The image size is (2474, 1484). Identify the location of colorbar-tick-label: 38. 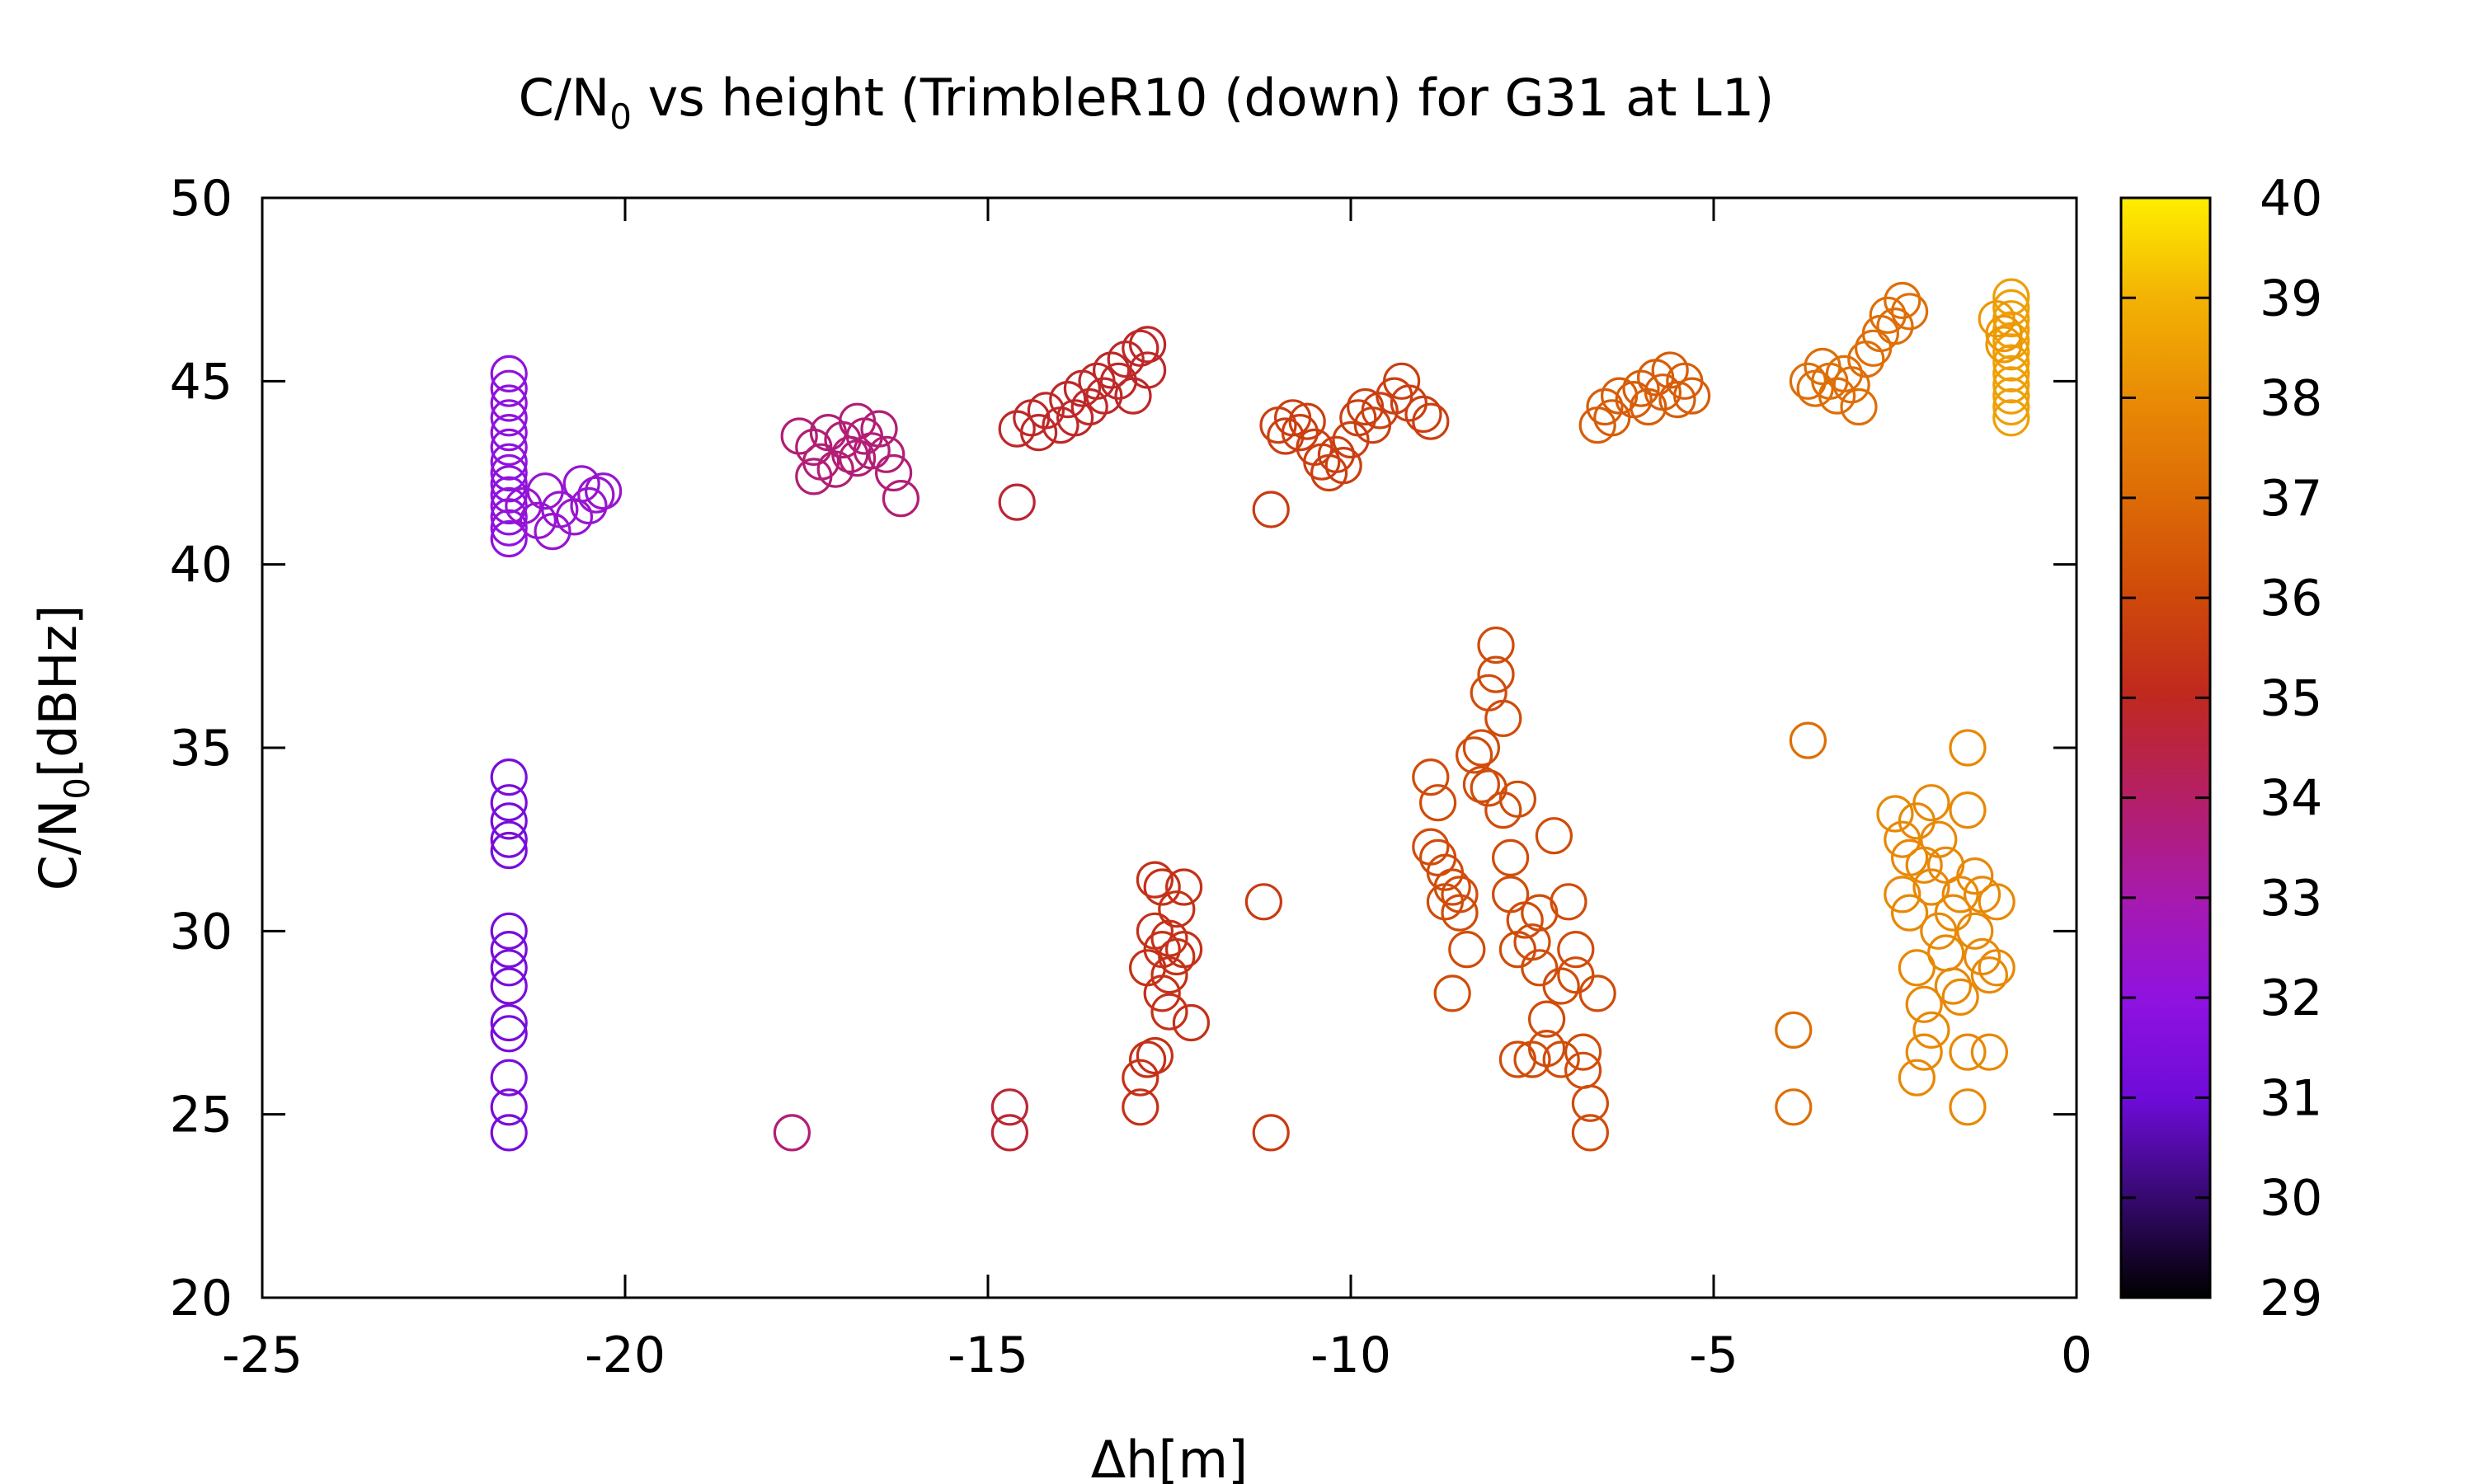
(2291, 399).